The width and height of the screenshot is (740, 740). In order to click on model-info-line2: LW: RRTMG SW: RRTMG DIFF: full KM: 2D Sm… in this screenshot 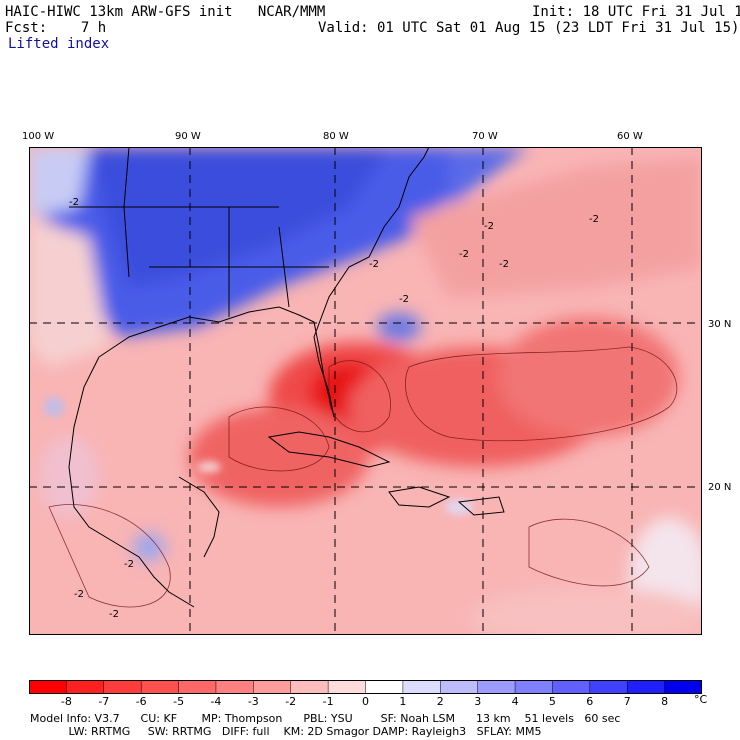, I will do `click(286, 731)`.